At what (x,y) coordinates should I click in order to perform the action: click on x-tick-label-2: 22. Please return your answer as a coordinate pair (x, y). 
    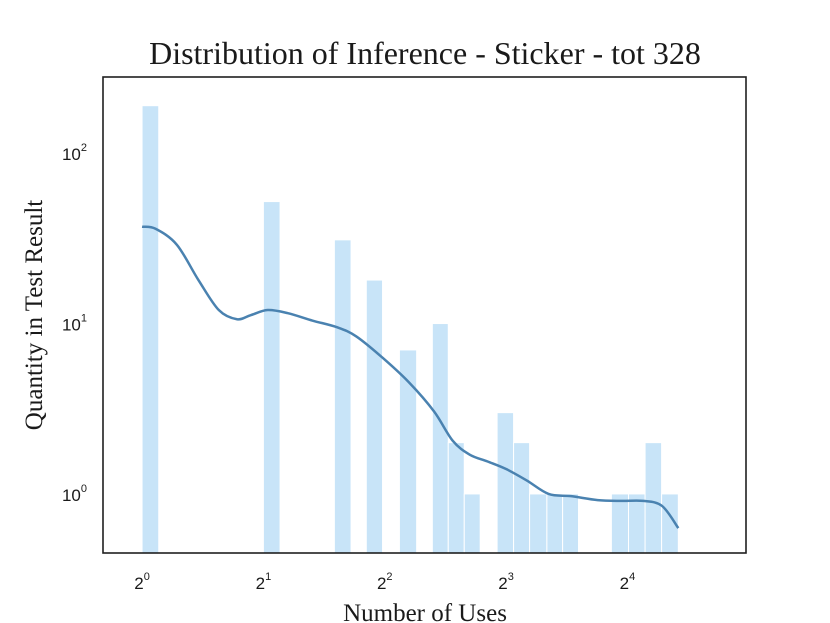
    Looking at the image, I should click on (385, 582).